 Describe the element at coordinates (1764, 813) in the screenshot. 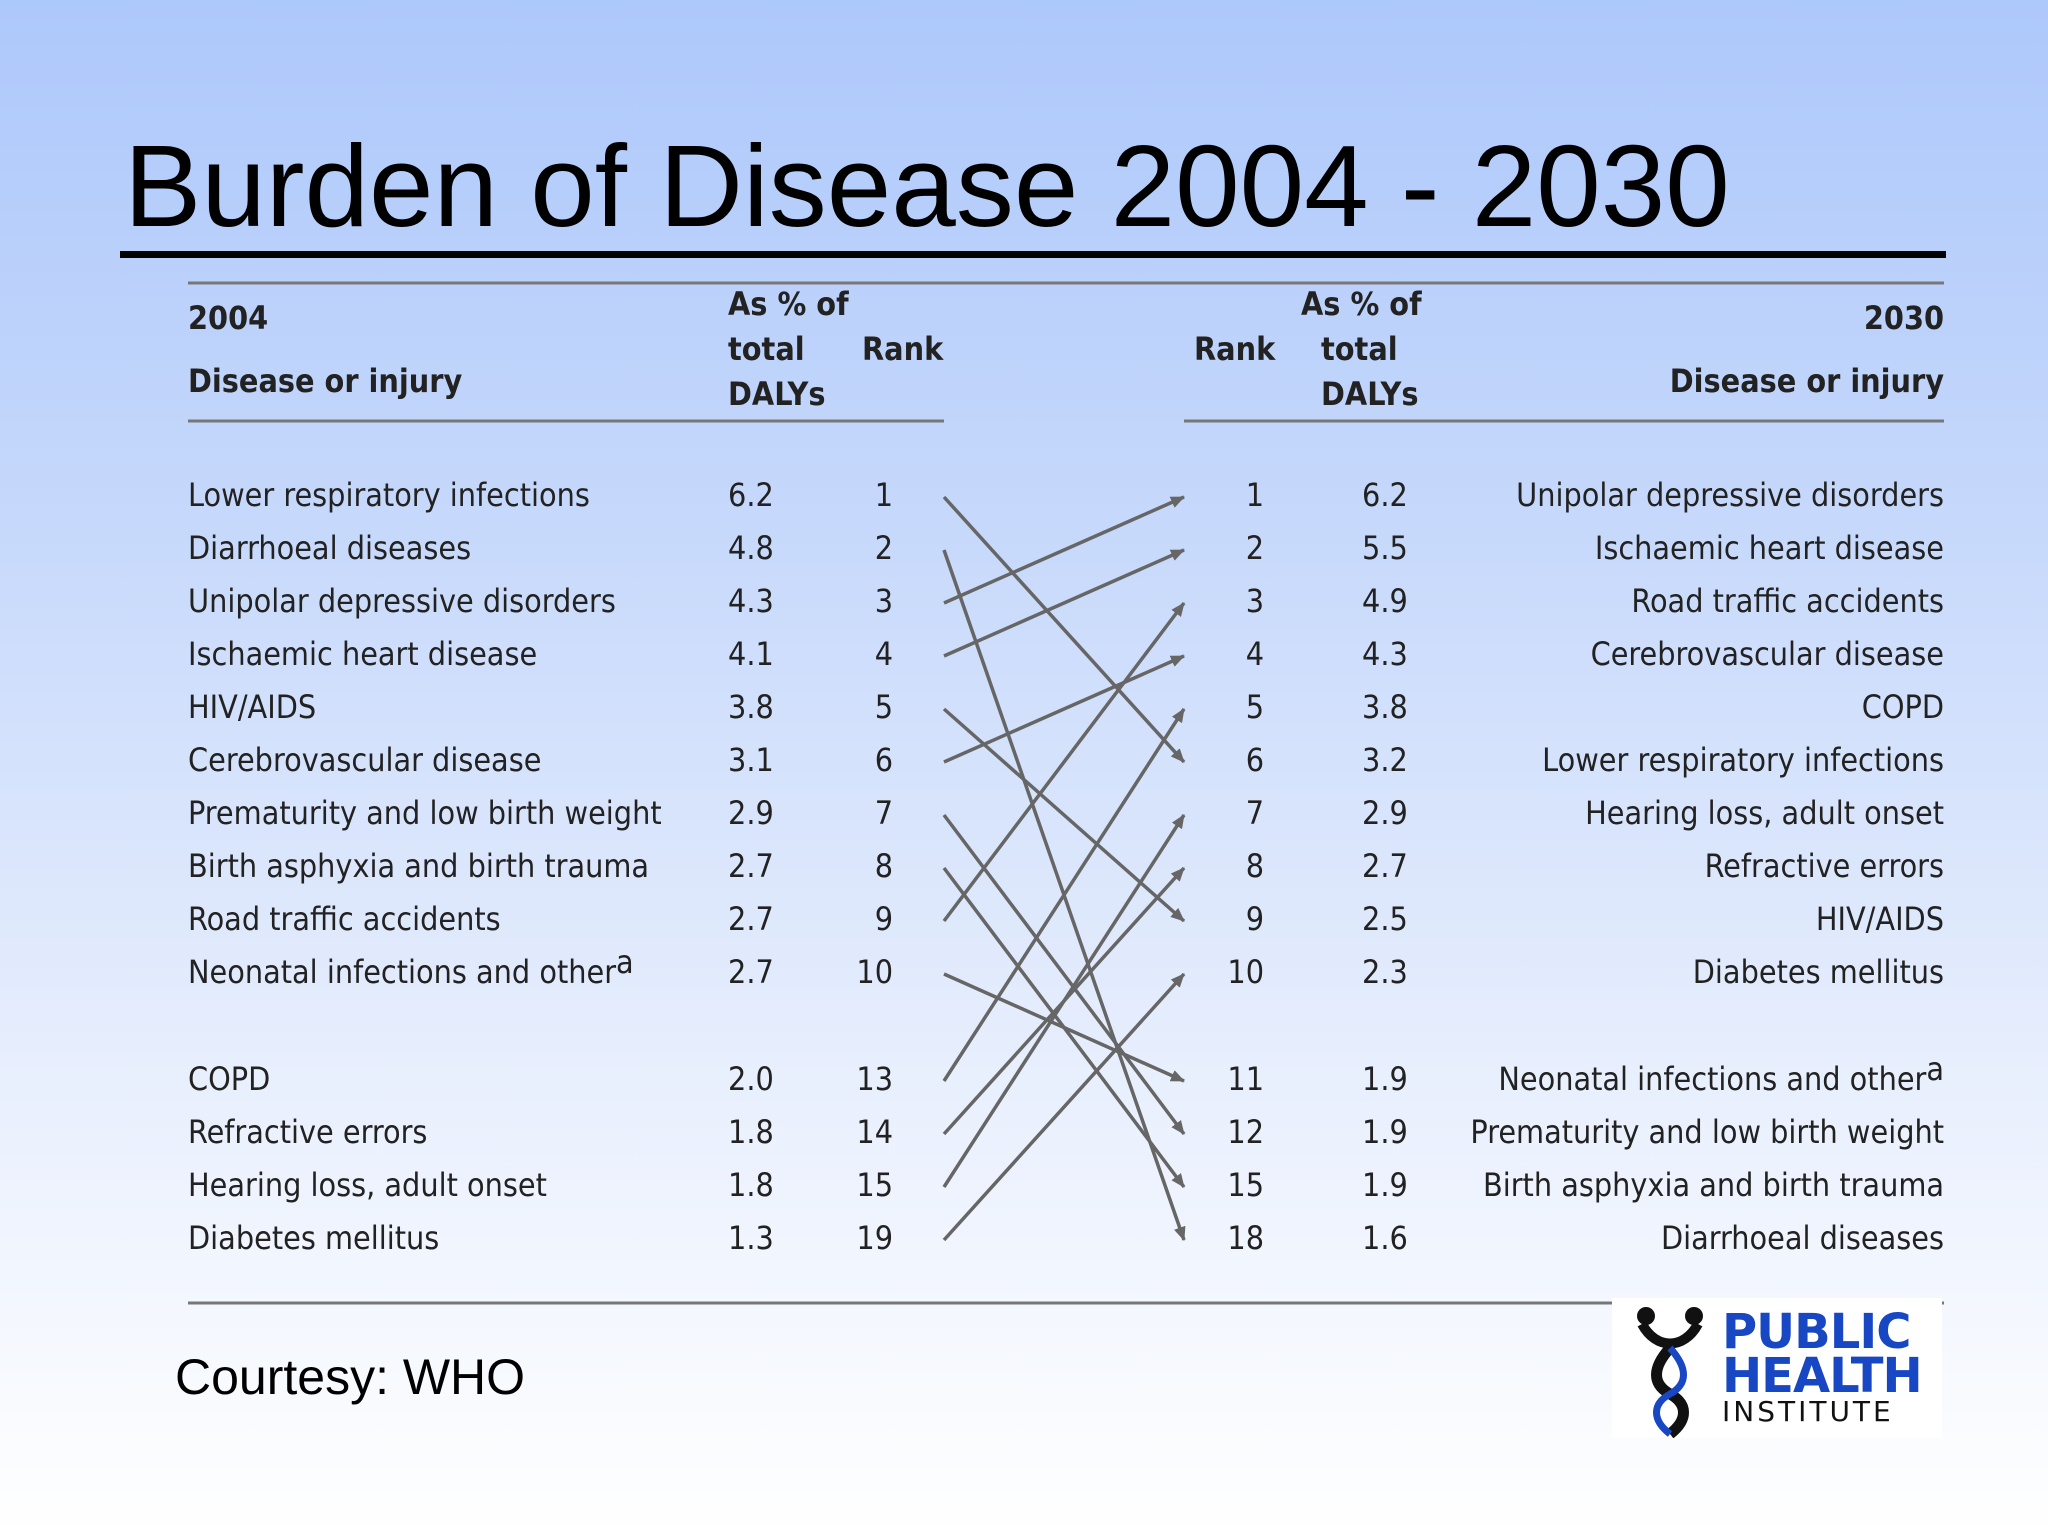

I see `right-disease-name: Hearing loss, adult onset` at that location.